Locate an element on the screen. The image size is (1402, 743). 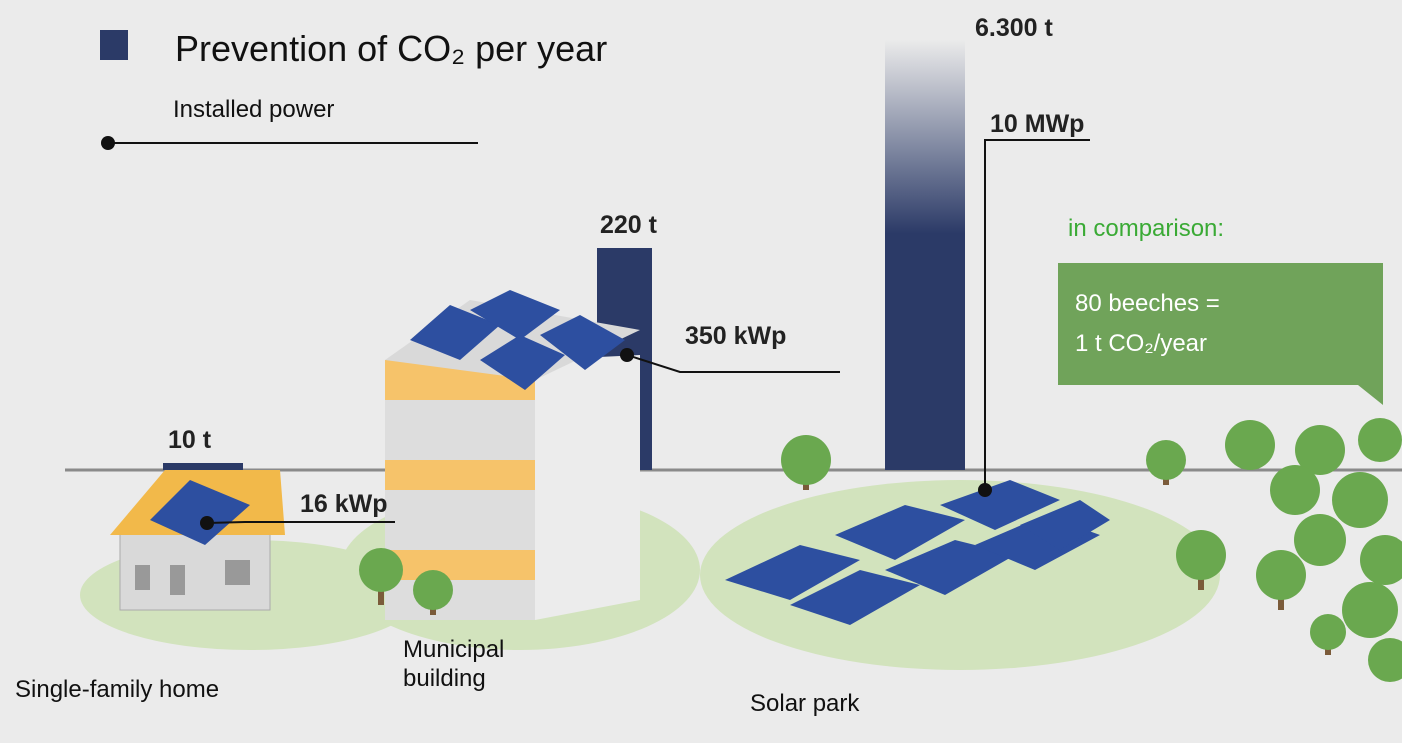
house is located at coordinates (197, 540).